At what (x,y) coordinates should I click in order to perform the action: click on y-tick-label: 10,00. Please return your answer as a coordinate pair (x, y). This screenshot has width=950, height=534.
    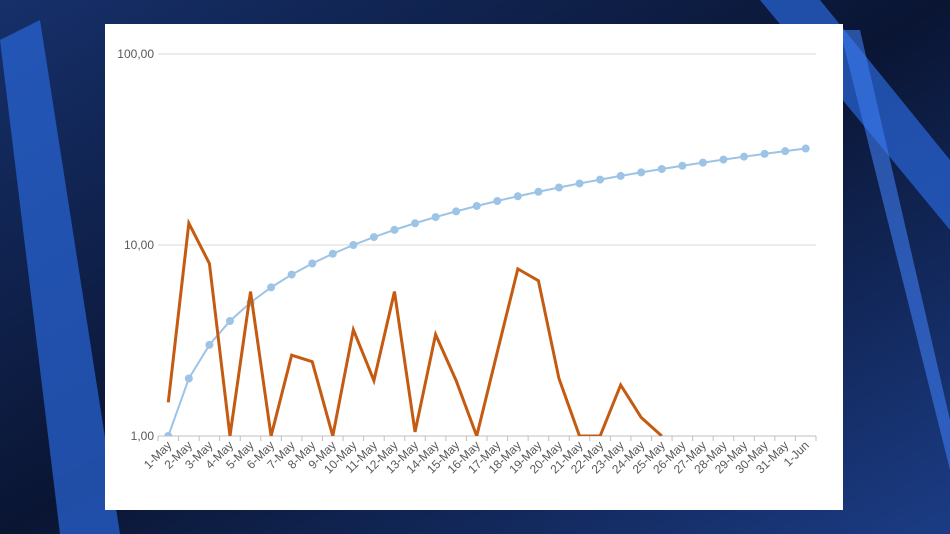
    Looking at the image, I should click on (139, 245).